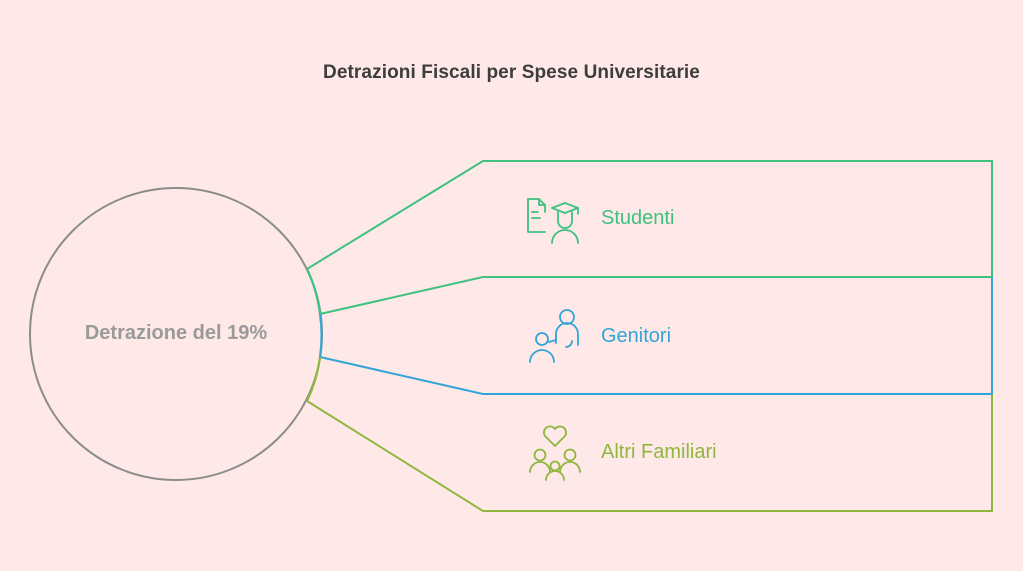  Describe the element at coordinates (320, 335) in the screenshot. I see `circle-arc-genitori` at that location.